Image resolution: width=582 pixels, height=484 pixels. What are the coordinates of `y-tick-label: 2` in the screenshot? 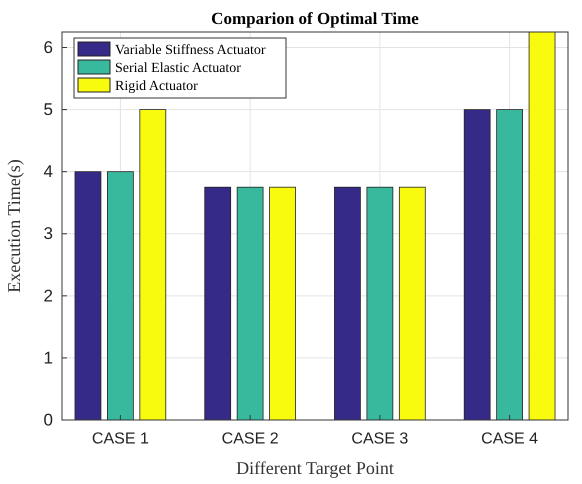 It's located at (48, 296).